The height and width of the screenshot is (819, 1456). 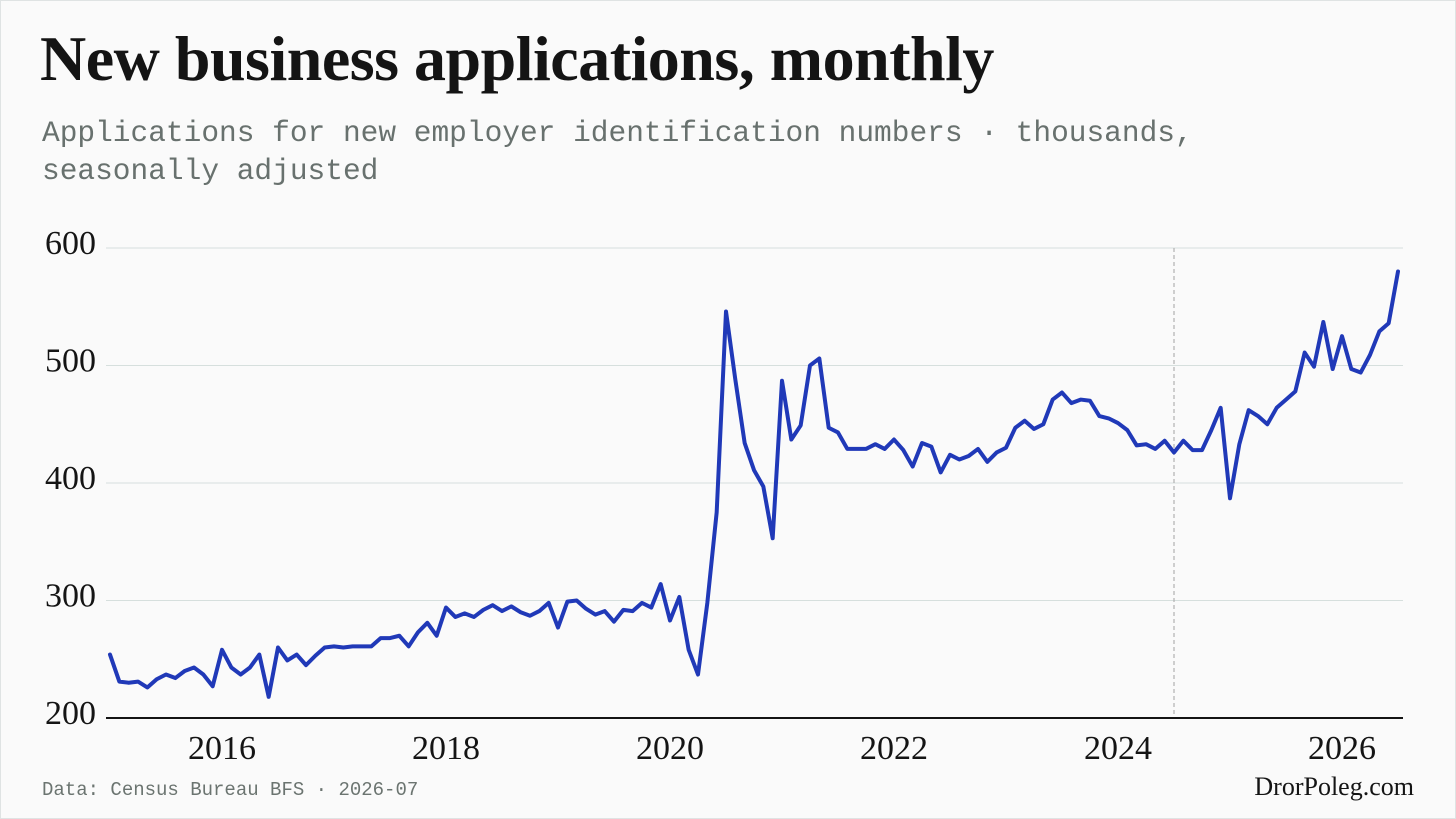 What do you see at coordinates (1342, 748) in the screenshot?
I see `x-tick-label: 2026` at bounding box center [1342, 748].